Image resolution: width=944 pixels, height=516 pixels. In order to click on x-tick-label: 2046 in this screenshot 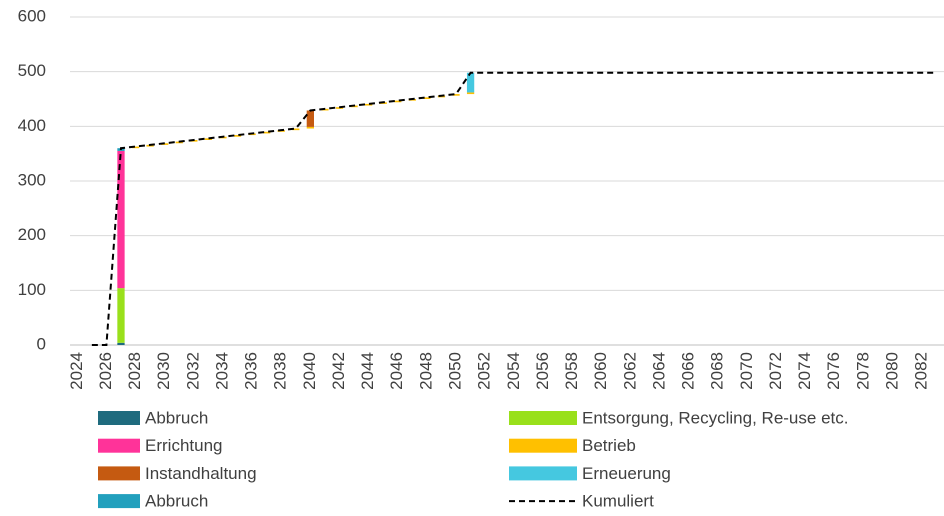, I will do `click(396, 371)`.